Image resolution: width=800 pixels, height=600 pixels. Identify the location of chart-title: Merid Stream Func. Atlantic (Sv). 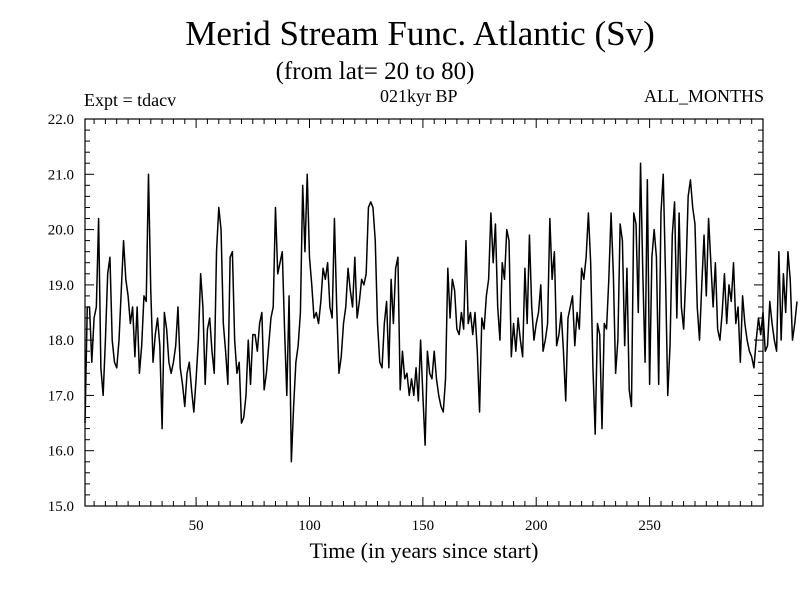
(420, 33).